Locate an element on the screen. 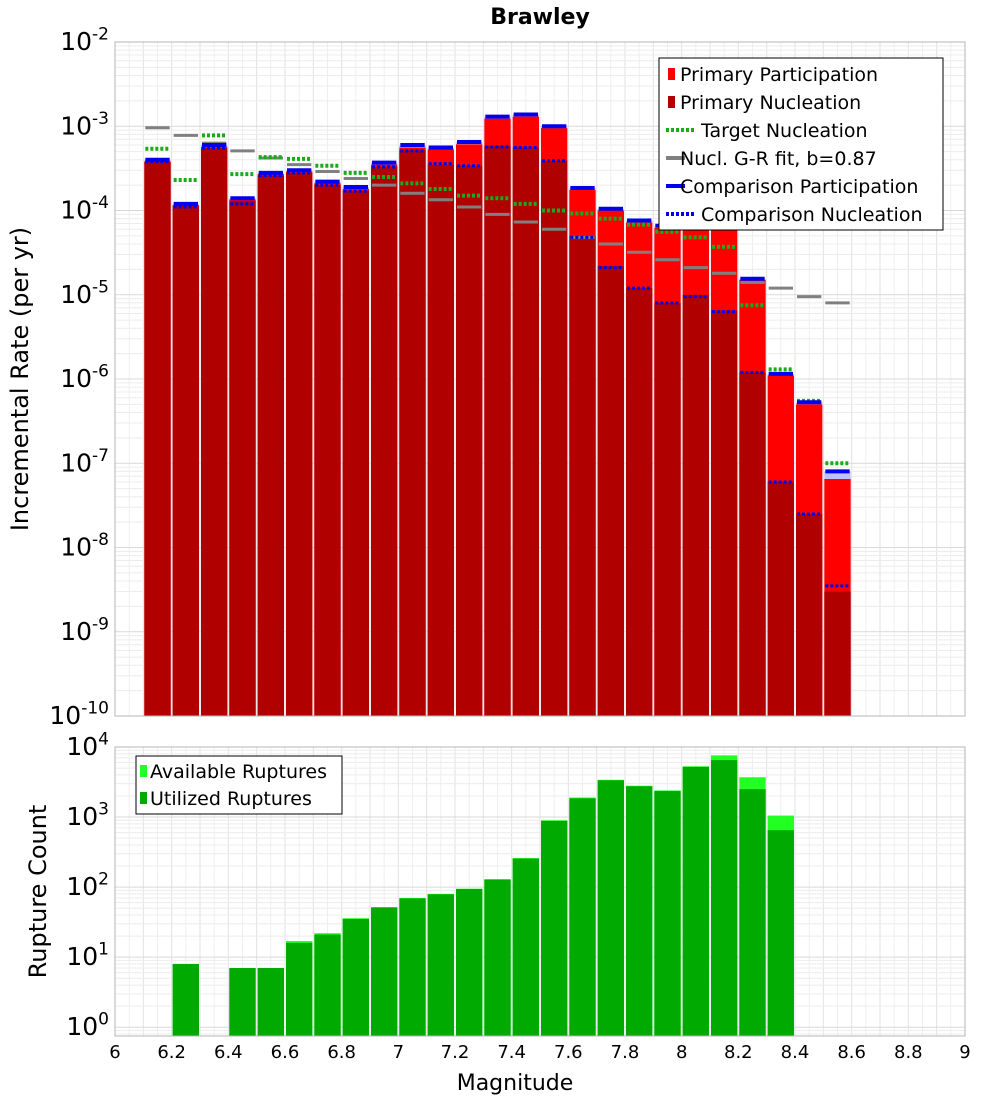 The image size is (1000, 1100). x-tick-label: 8.4 is located at coordinates (795, 1052).